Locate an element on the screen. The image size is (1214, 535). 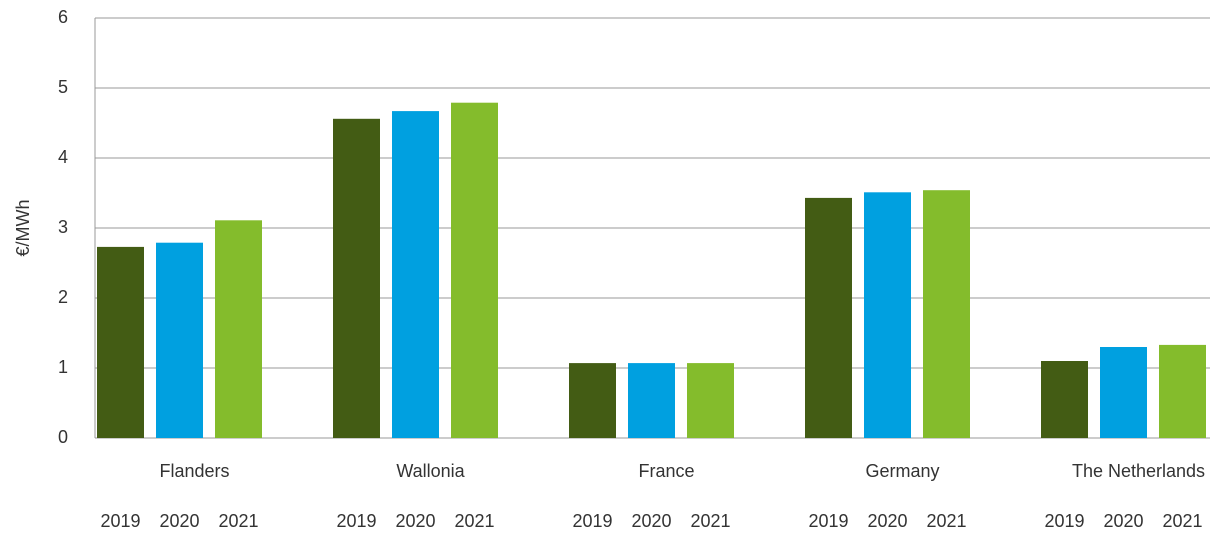
y-tick-label: 6 is located at coordinates (63, 17).